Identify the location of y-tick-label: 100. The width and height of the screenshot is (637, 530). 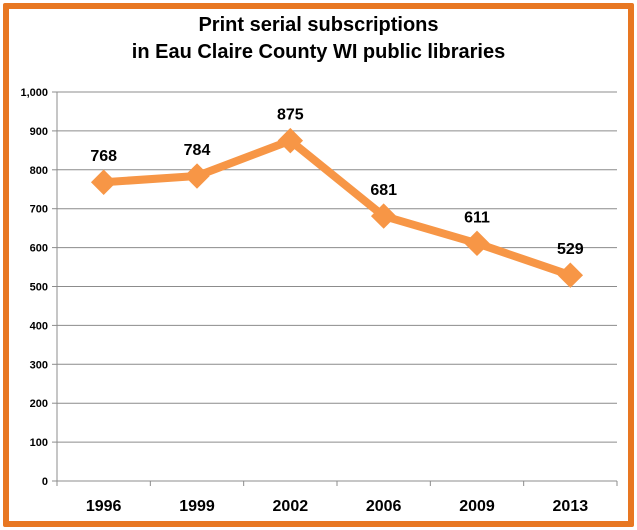
(39, 443).